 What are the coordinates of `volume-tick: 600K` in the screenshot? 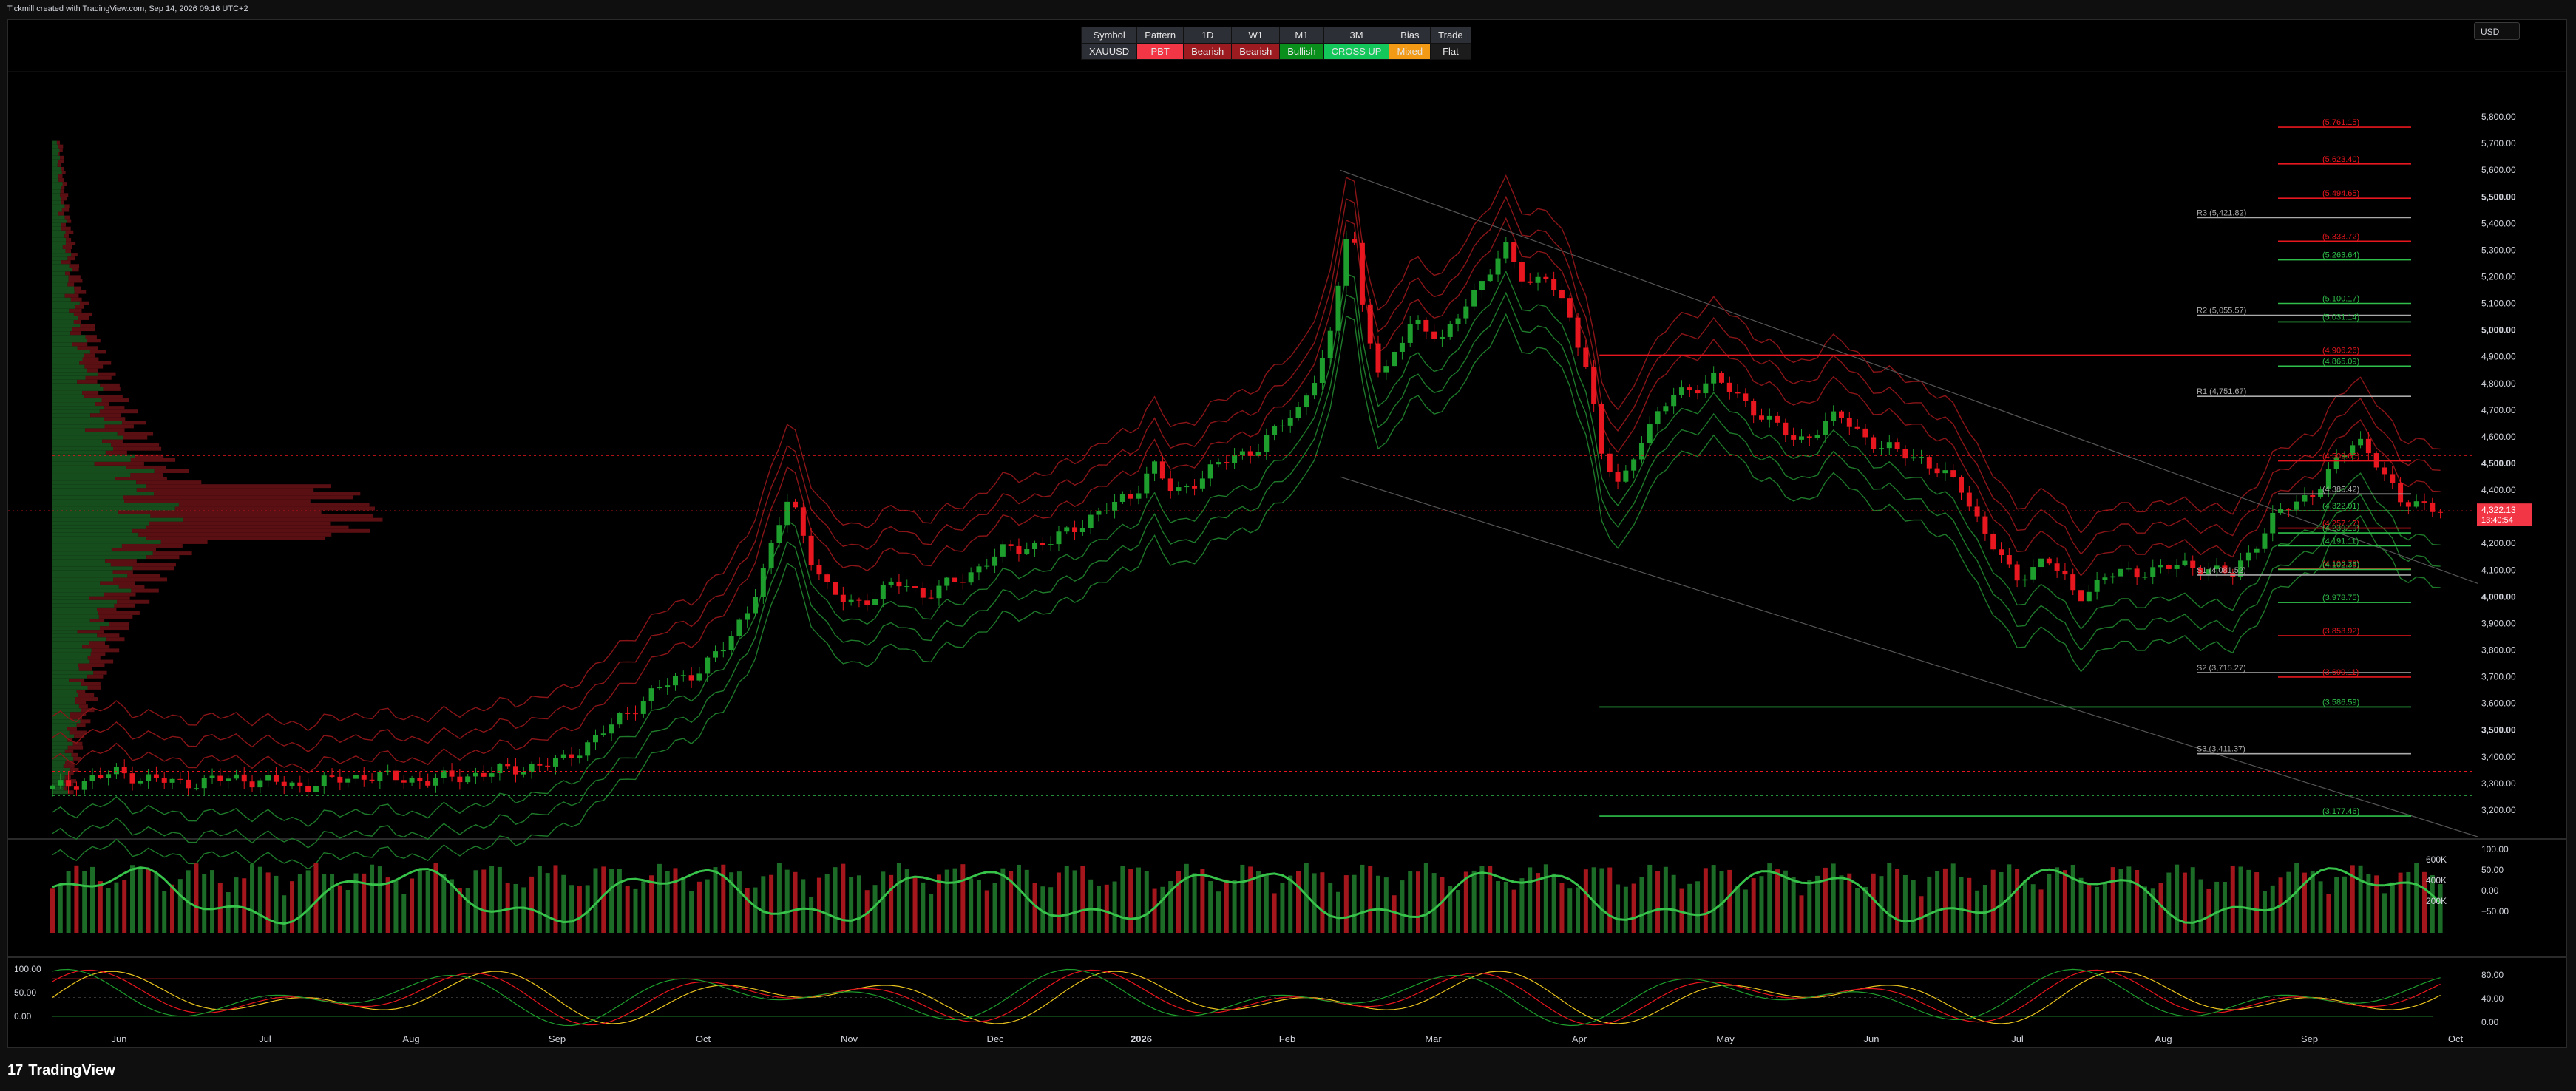 It's located at (2436, 860).